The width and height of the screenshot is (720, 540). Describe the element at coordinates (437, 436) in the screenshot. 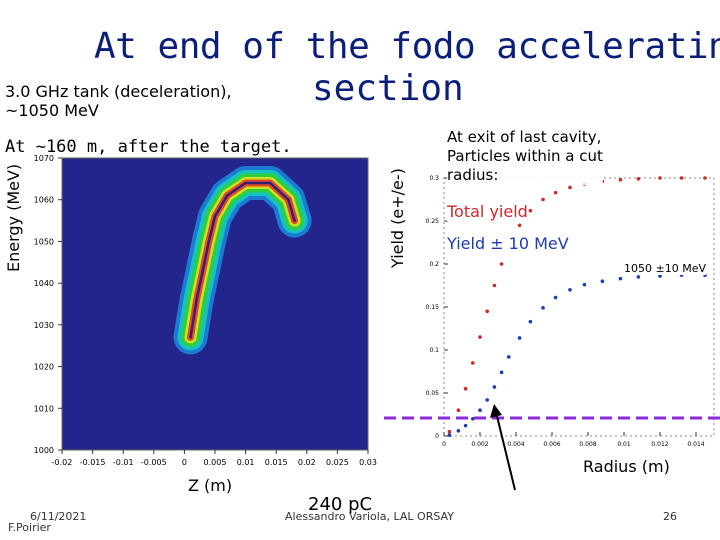

I see `yield-y-tick-label: 0` at that location.